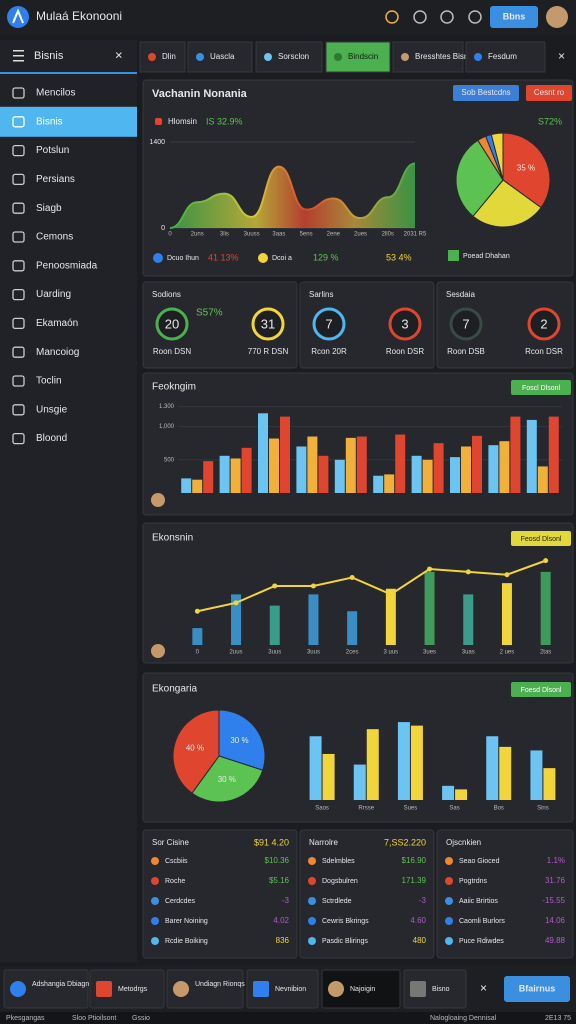 The width and height of the screenshot is (576, 1024). I want to click on x-tick-label: Sins, so click(543, 809).